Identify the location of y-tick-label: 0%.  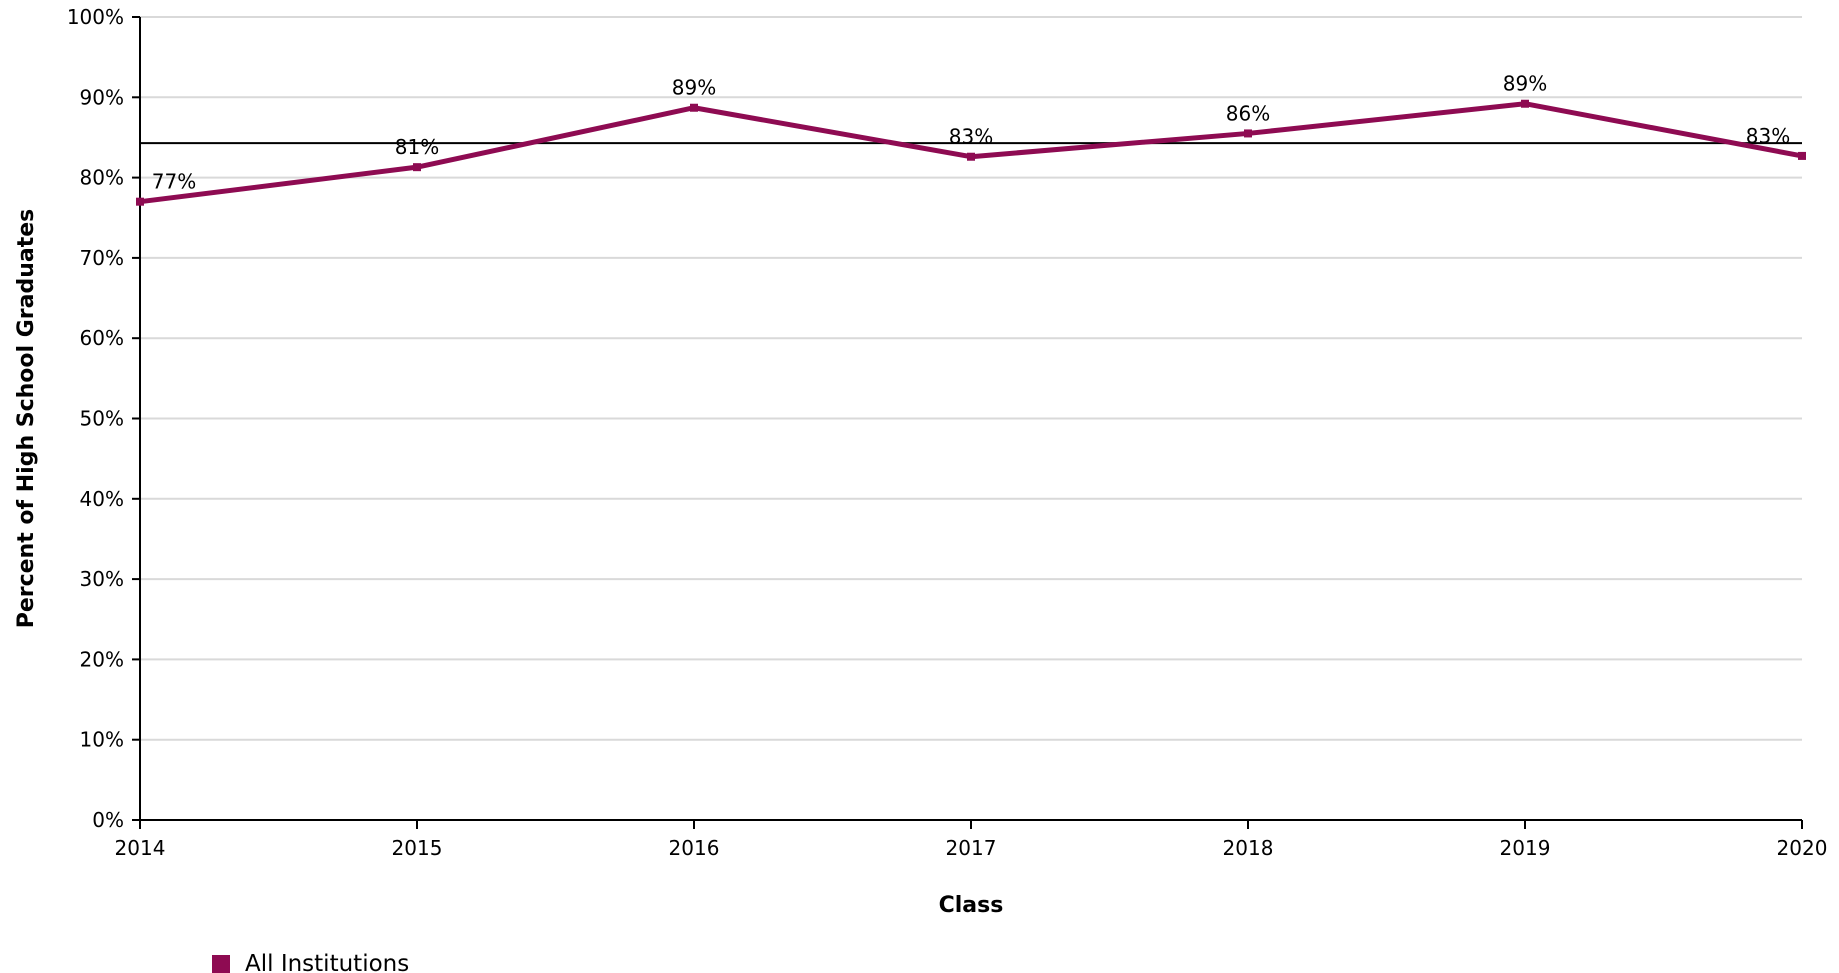
(108, 820).